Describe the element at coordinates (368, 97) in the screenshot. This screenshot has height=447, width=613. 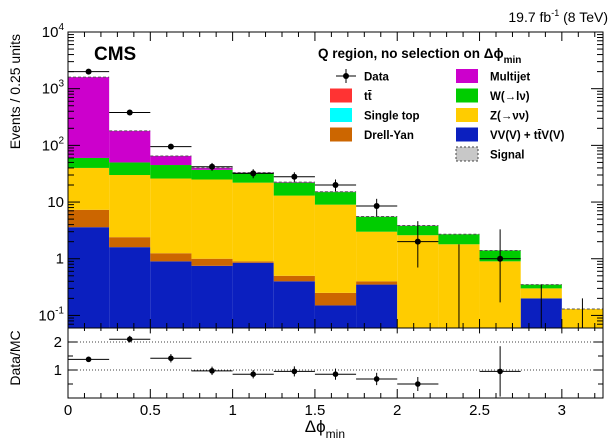
I see `legend-label-tt: tt̄` at that location.